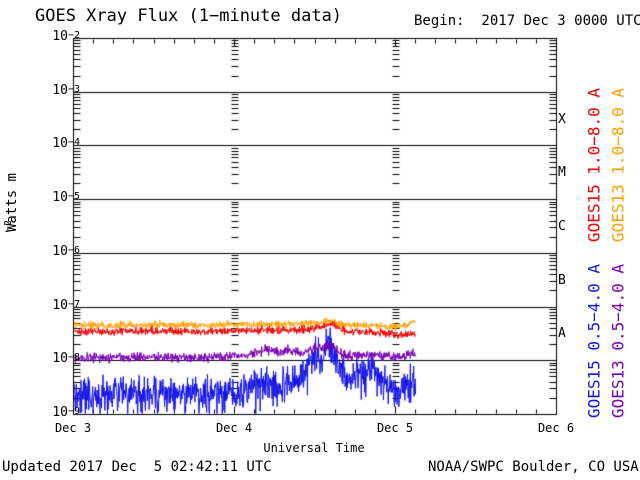  I want to click on y-axis-label: Watts m −2, so click(12, 203).